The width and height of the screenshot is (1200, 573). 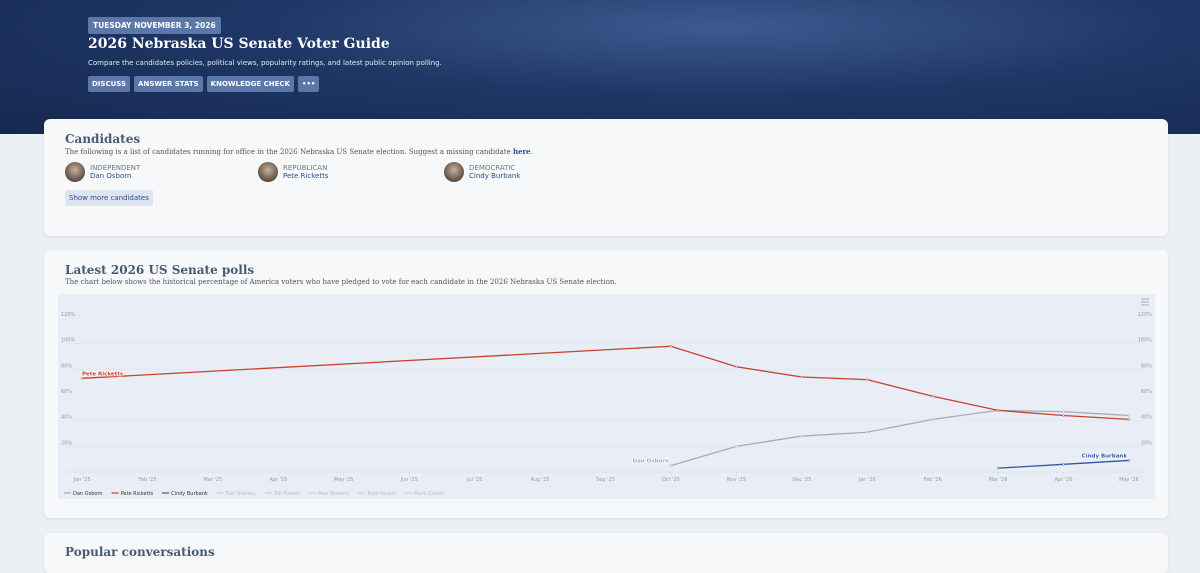 What do you see at coordinates (333, 494) in the screenshot?
I see `legend-label: Max Sterens` at bounding box center [333, 494].